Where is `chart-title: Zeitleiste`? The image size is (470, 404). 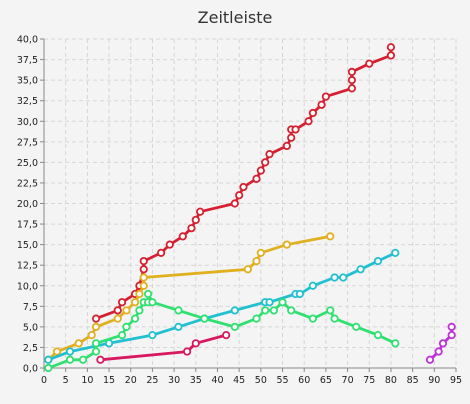 chart-title: Zeitleiste is located at coordinates (235, 17).